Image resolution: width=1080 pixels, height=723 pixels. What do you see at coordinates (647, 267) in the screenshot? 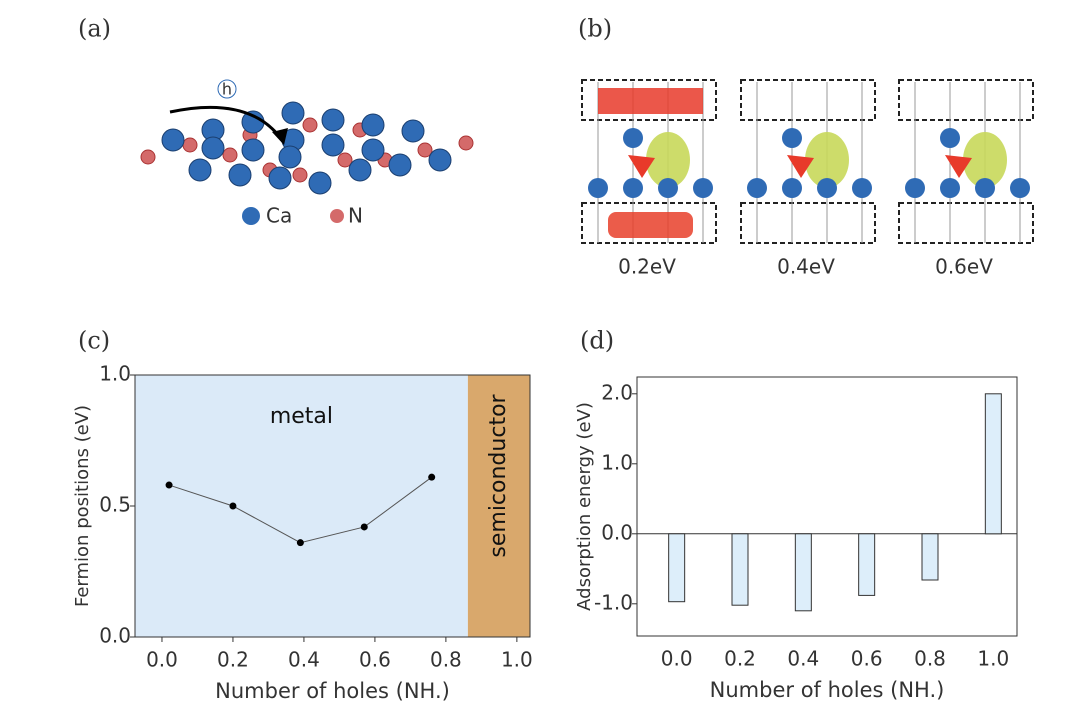
I see `caption: 0.2eV` at bounding box center [647, 267].